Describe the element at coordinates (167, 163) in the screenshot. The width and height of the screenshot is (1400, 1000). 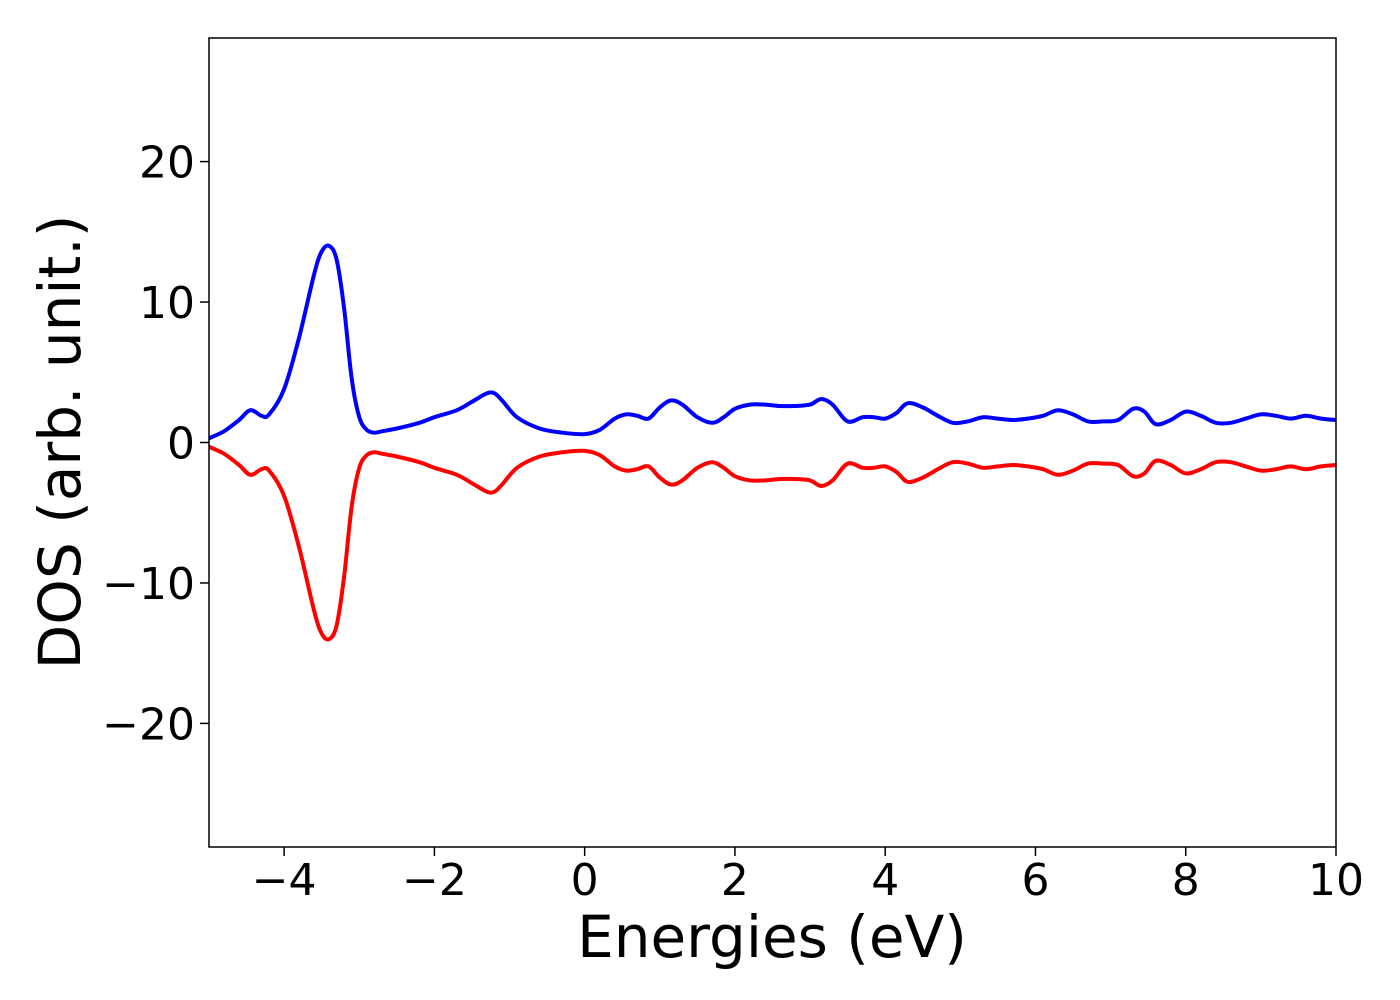
I see `y-tick-label: 20` at that location.